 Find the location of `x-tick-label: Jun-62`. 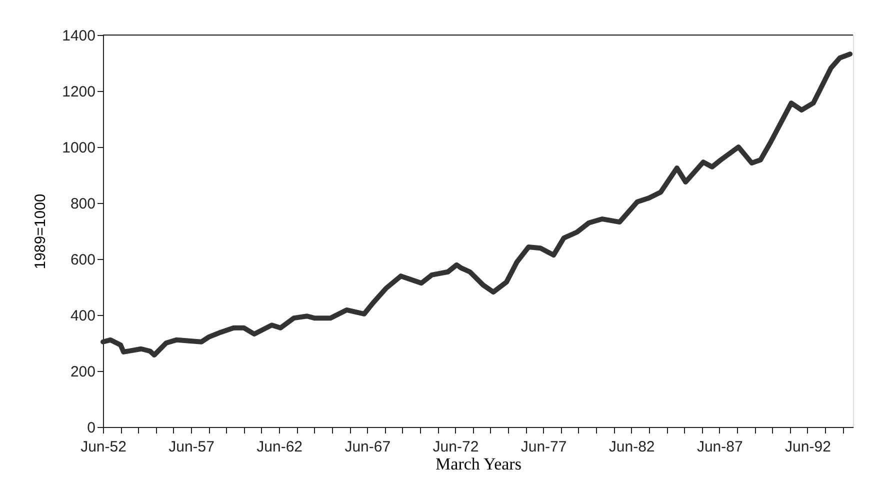

x-tick-label: Jun-62 is located at coordinates (279, 447).